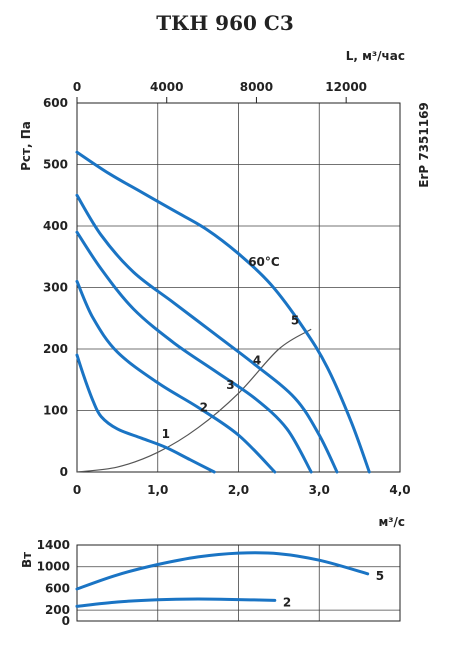 This screenshot has height=654, width=450. Describe the element at coordinates (230, 385) in the screenshot. I see `curve-label-3: 3` at that location.